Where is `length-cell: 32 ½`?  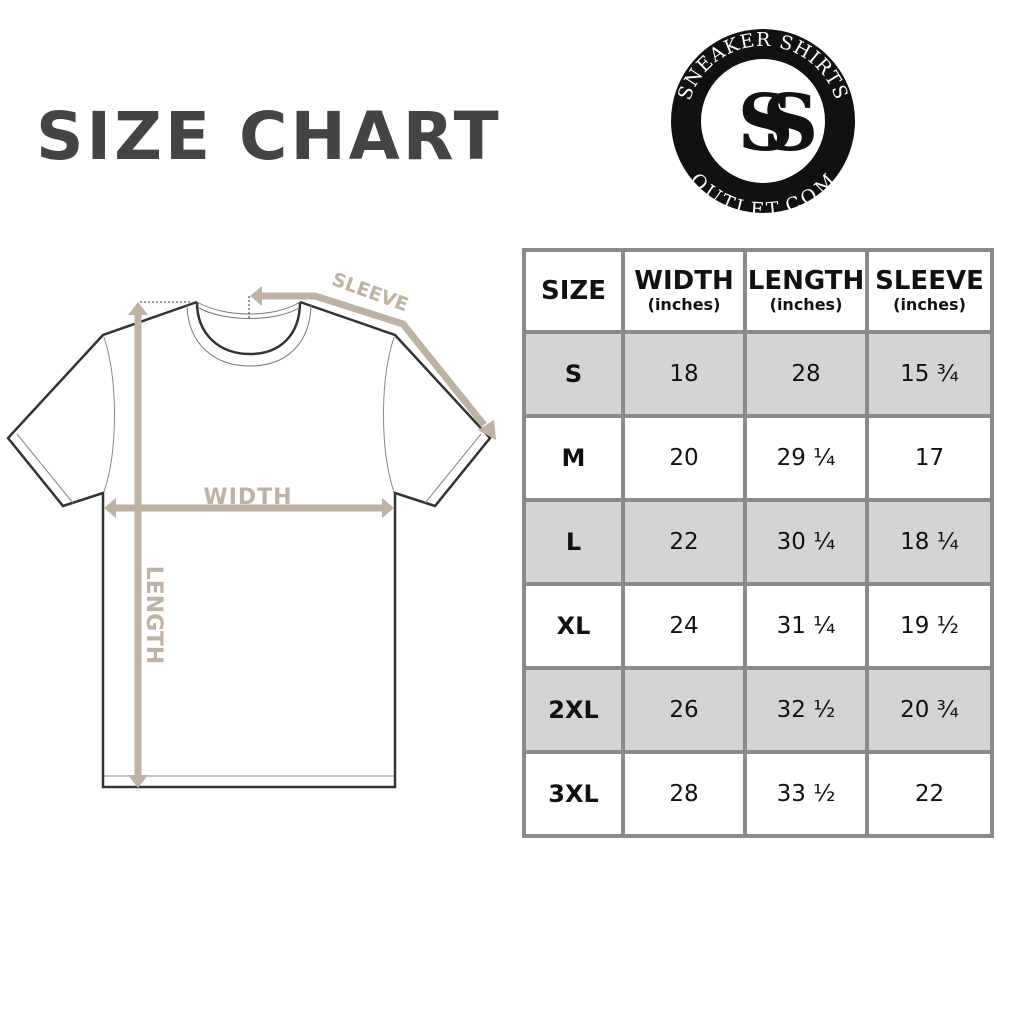
length-cell: 32 ½ is located at coordinates (806, 710).